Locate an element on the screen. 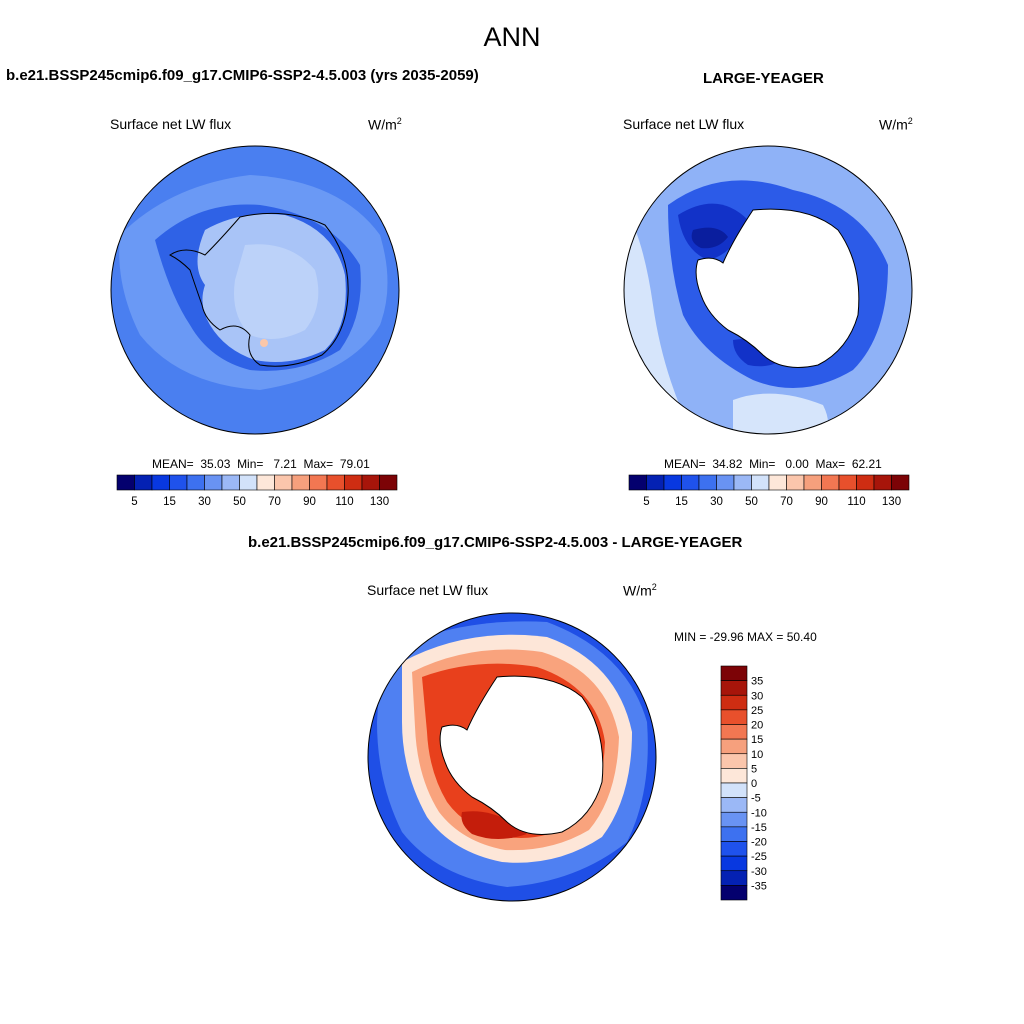  polar-map-diff is located at coordinates (512, 757).